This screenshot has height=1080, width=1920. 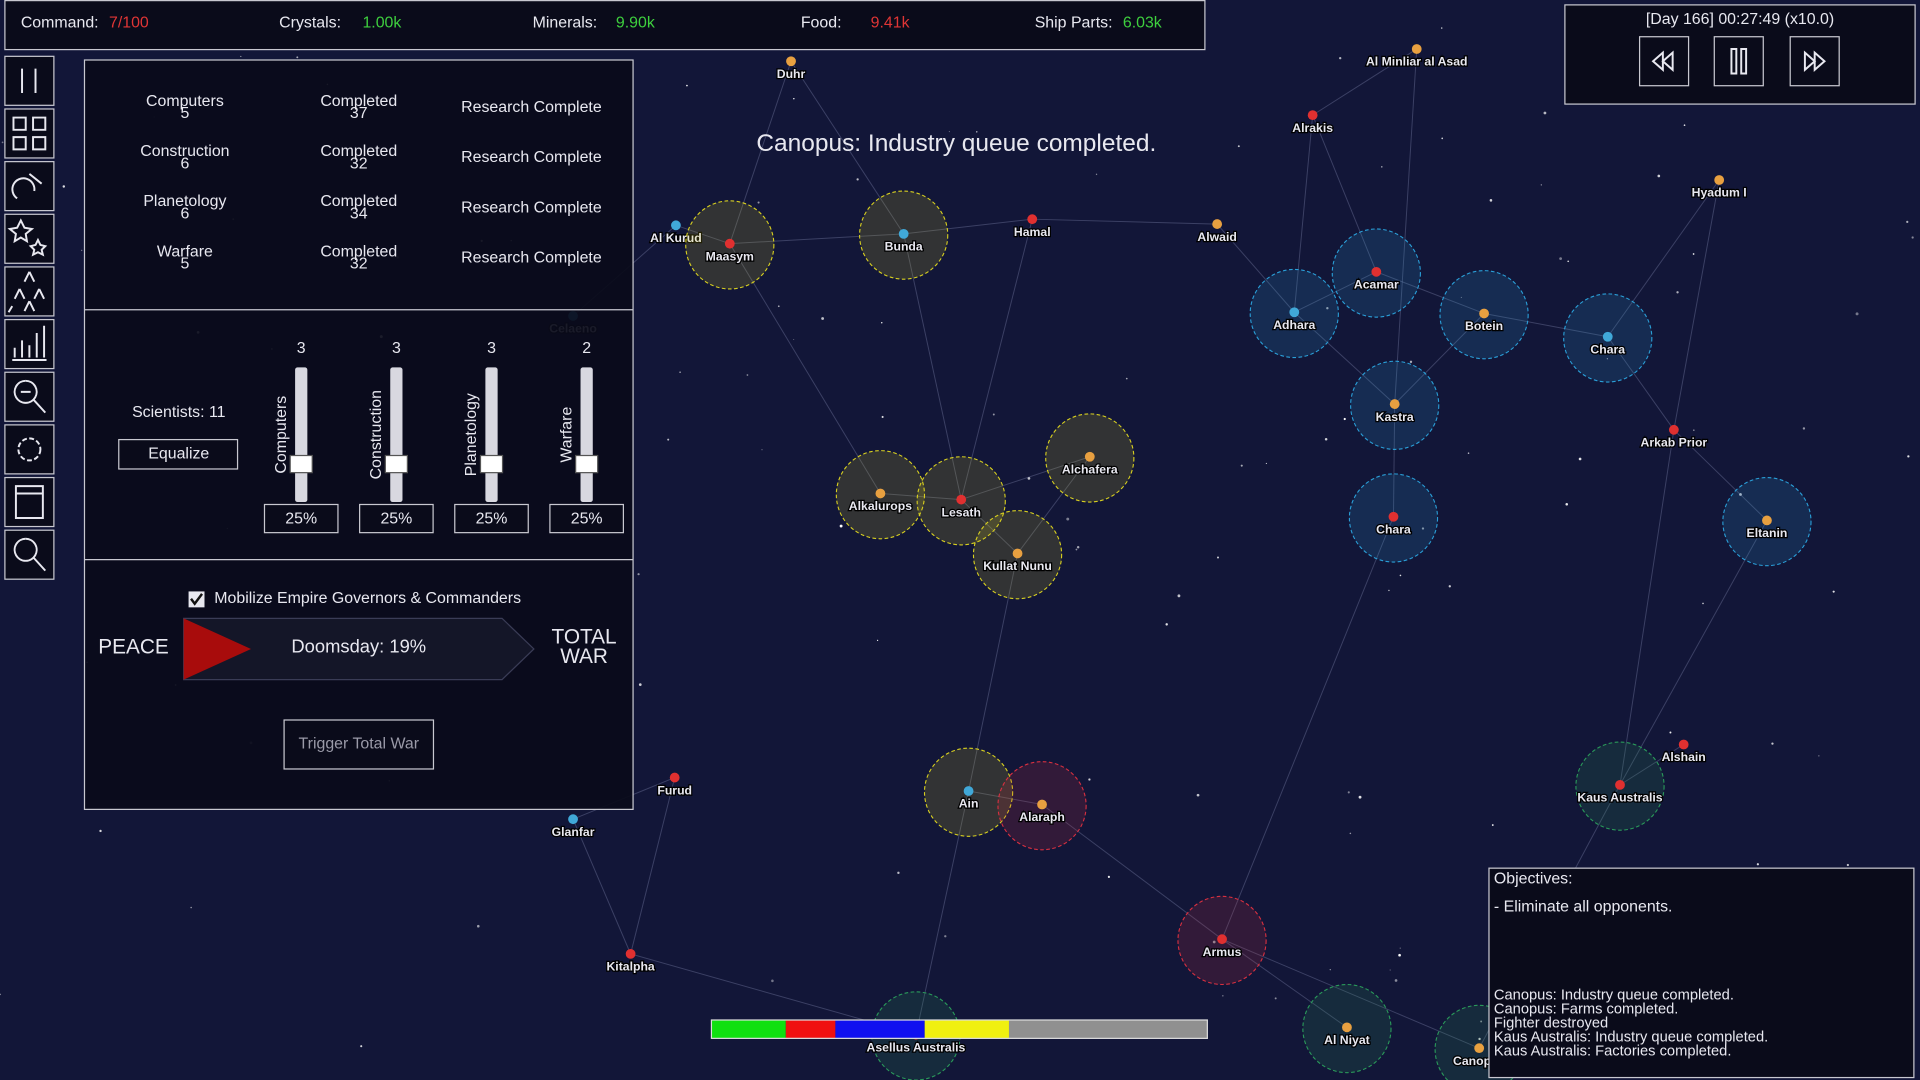 I want to click on fast-forward-icon, so click(x=1814, y=61).